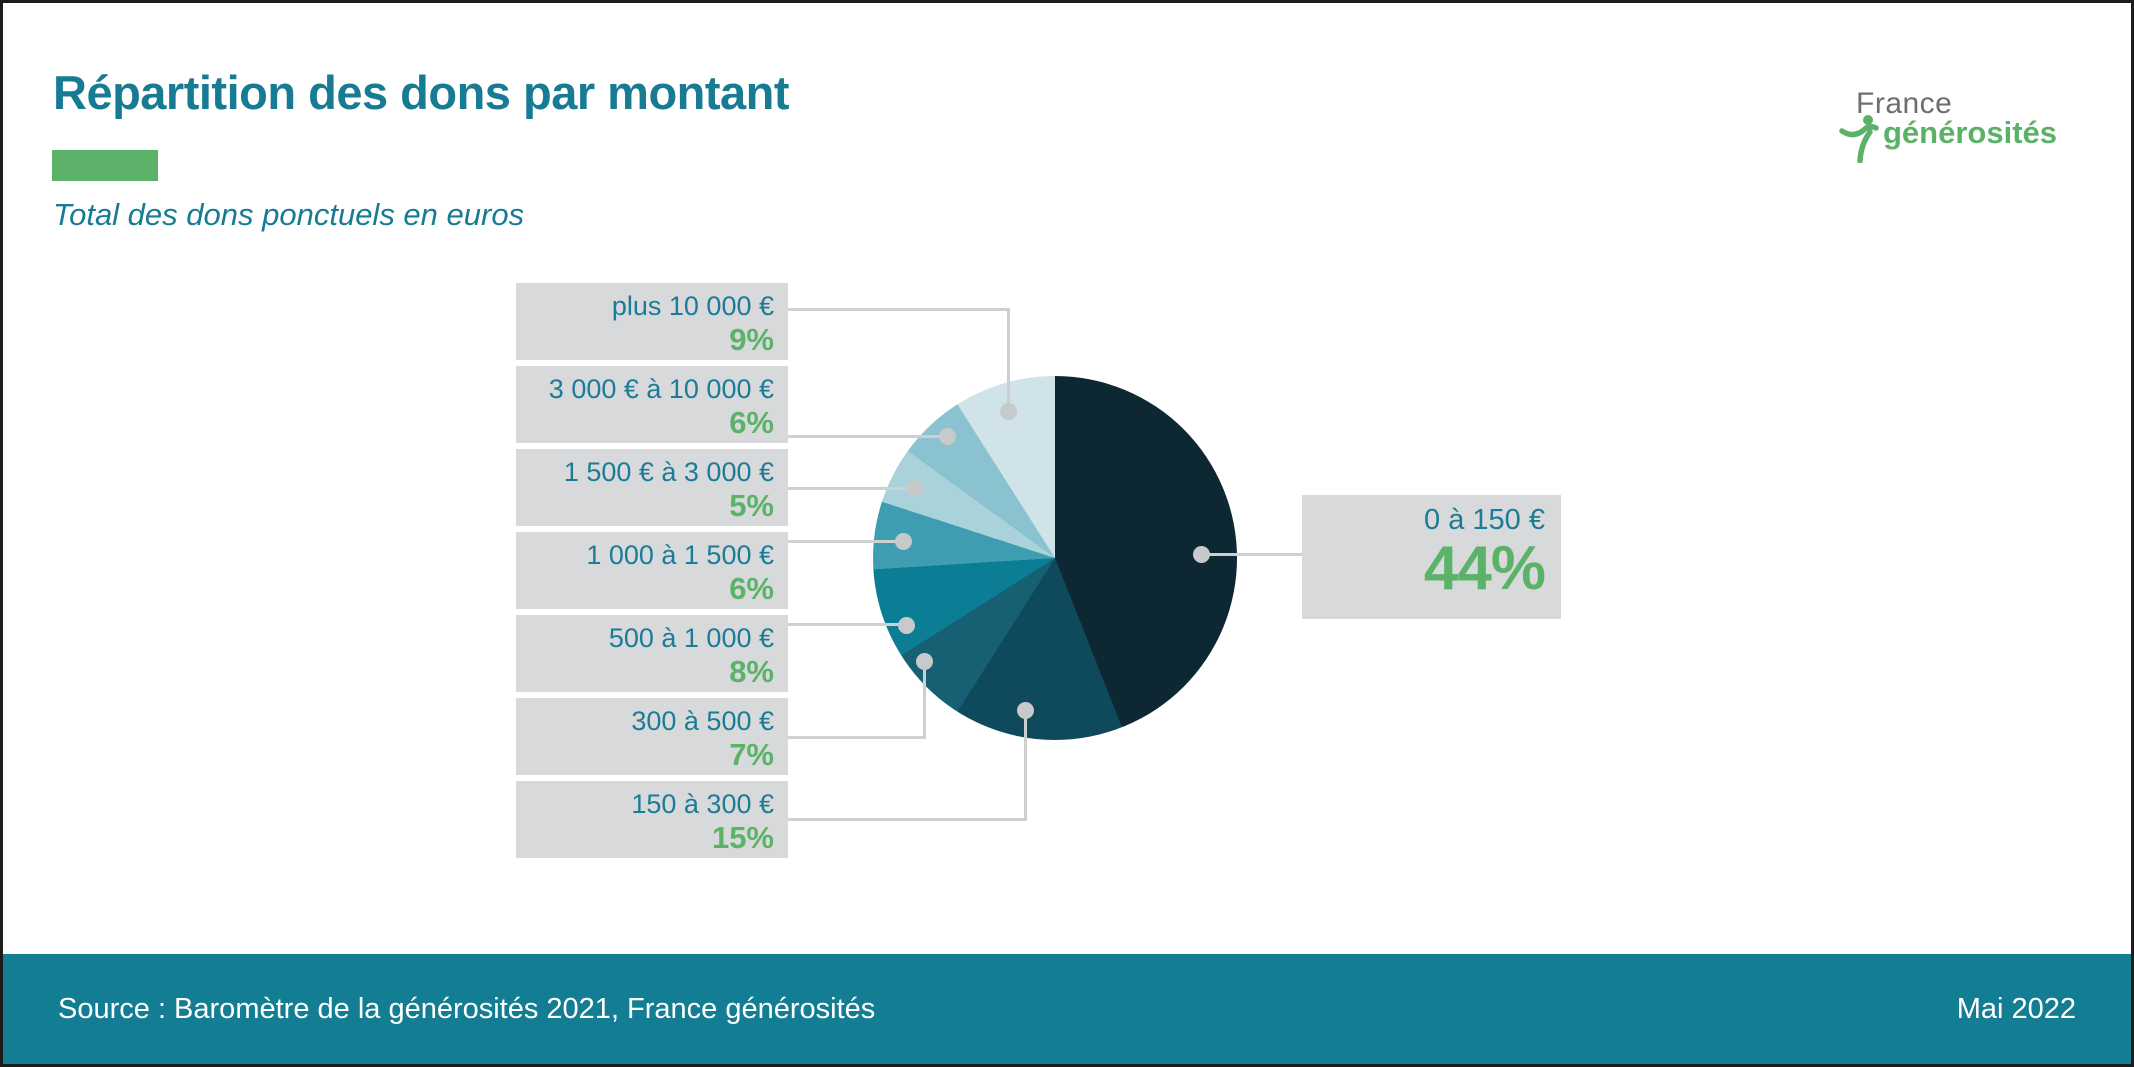 The width and height of the screenshot is (2134, 1067). What do you see at coordinates (702, 721) in the screenshot?
I see `slice-label: 300 à 500 €` at bounding box center [702, 721].